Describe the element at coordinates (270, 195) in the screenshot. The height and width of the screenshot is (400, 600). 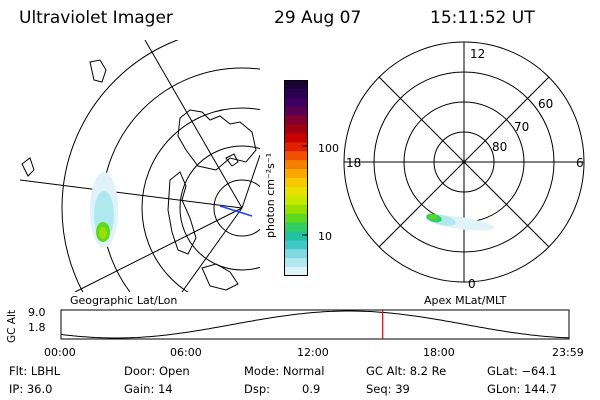
I see `colorbar-label: photon cm⁻²s⁻¹` at that location.